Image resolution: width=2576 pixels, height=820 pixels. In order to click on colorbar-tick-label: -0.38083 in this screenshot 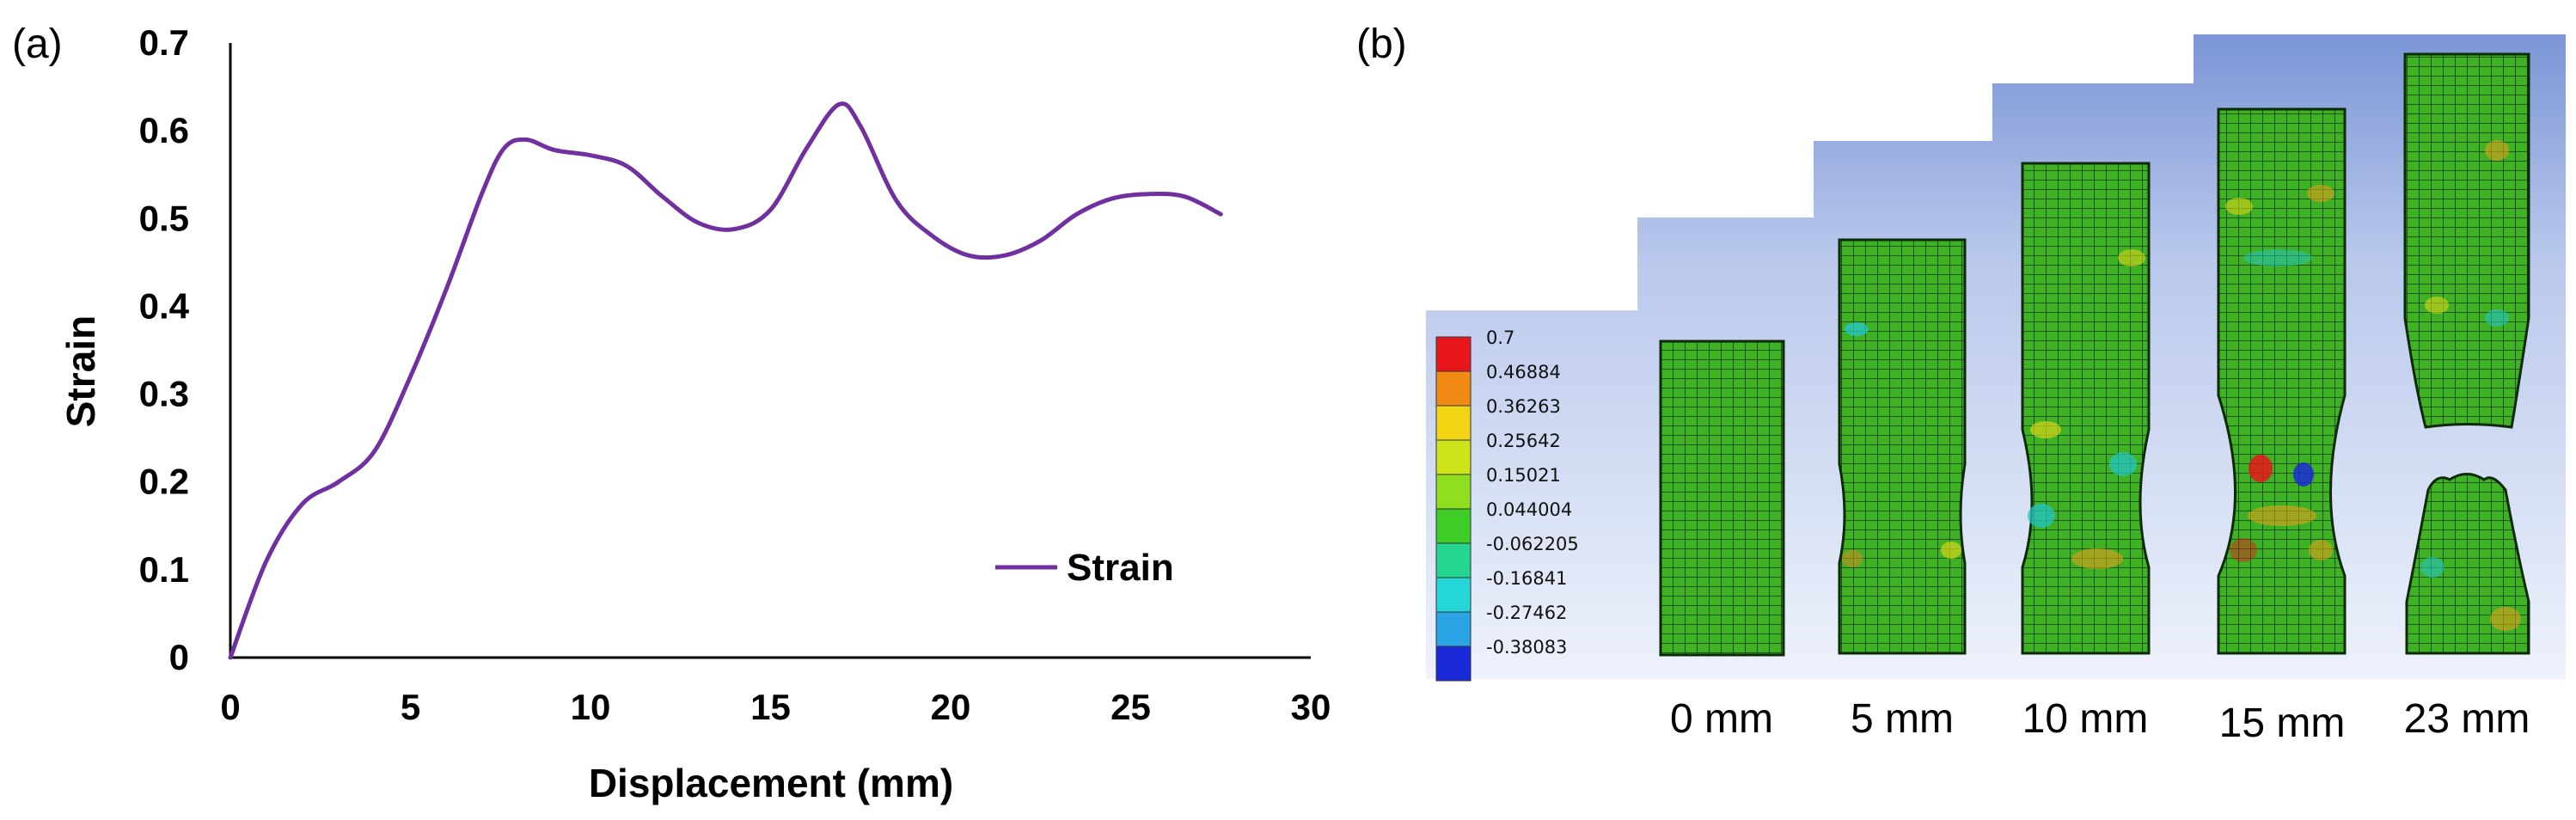, I will do `click(1526, 647)`.